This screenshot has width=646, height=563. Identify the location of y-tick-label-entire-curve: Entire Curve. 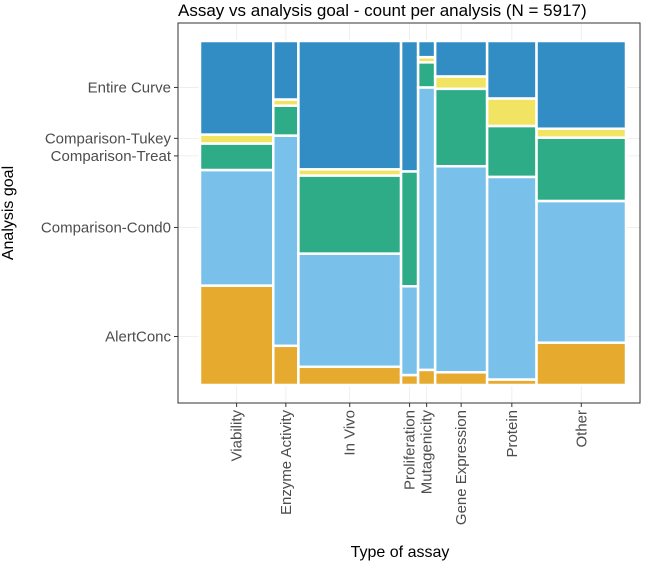
(129, 87).